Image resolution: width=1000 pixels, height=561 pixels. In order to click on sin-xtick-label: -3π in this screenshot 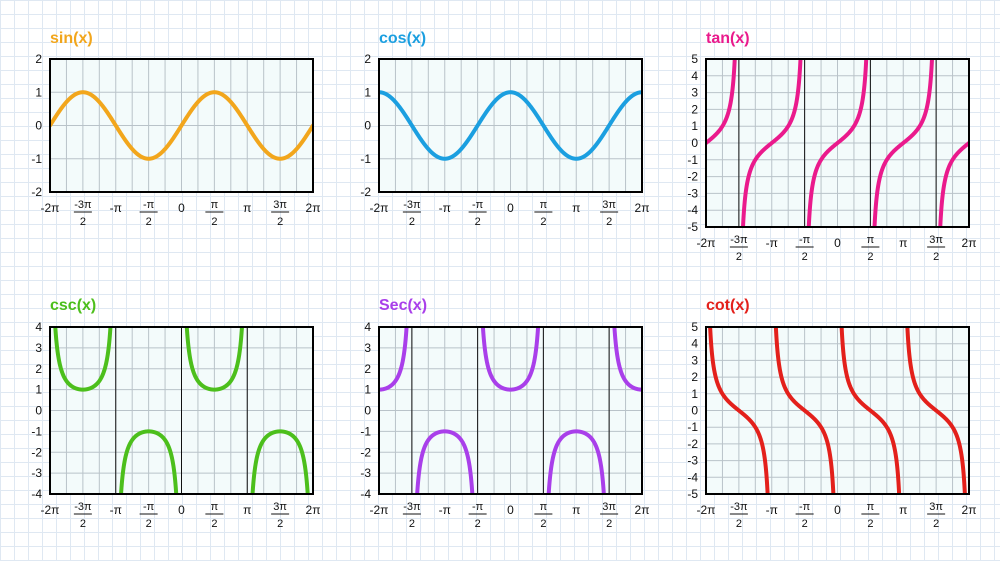, I will do `click(83, 205)`.